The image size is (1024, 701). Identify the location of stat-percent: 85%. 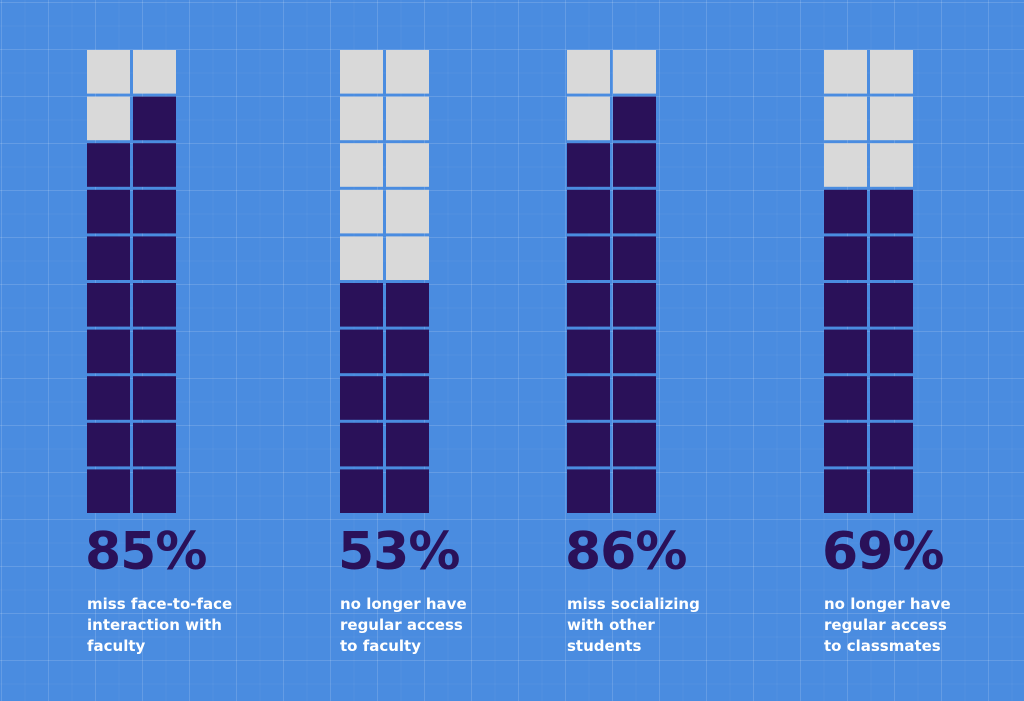
(146, 552).